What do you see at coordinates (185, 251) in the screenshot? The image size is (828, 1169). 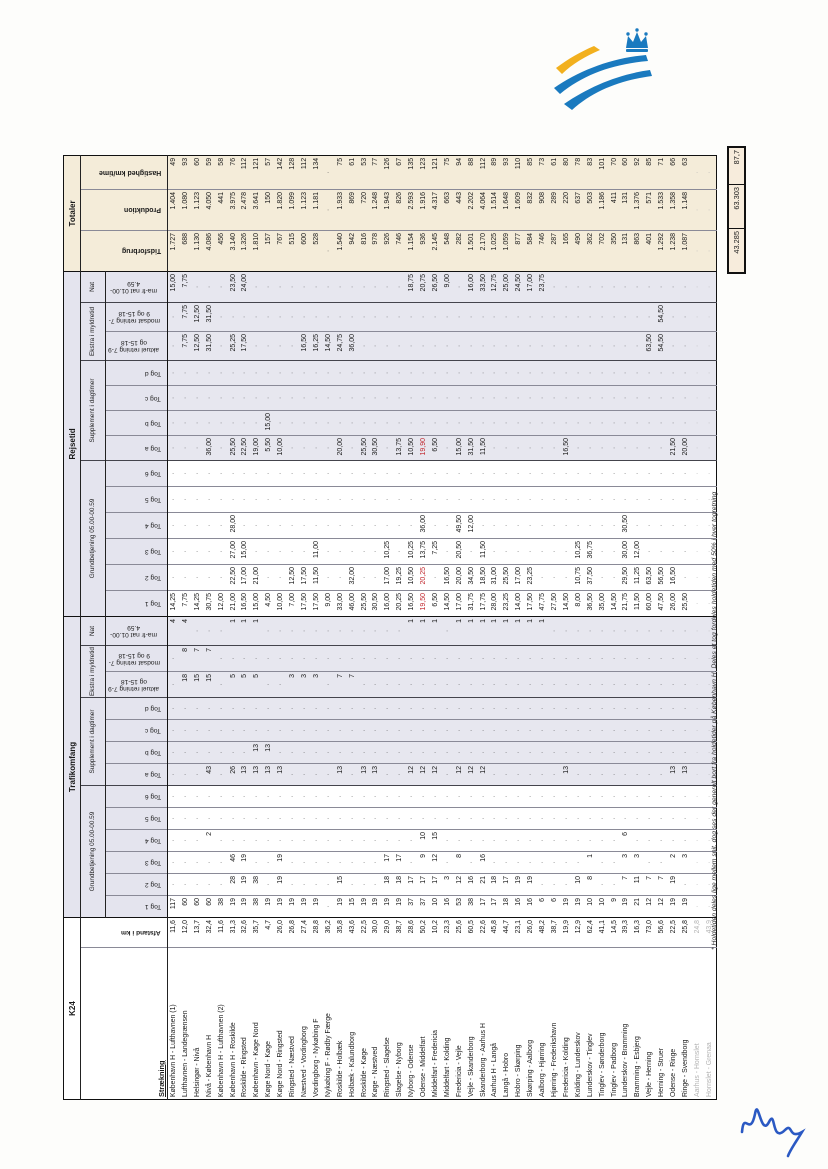 I see `data-cell: 688` at bounding box center [185, 251].